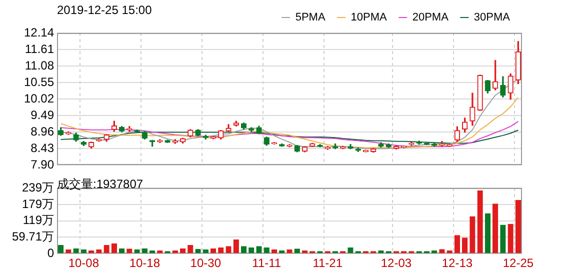  I want to click on x-tick-label: 12-03, so click(396, 263).